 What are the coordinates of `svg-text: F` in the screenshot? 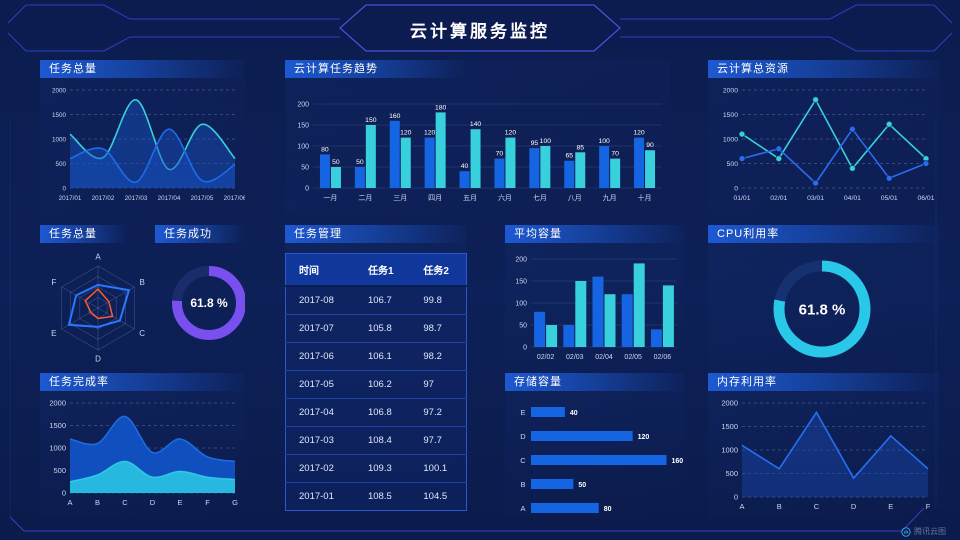 It's located at (928, 506).